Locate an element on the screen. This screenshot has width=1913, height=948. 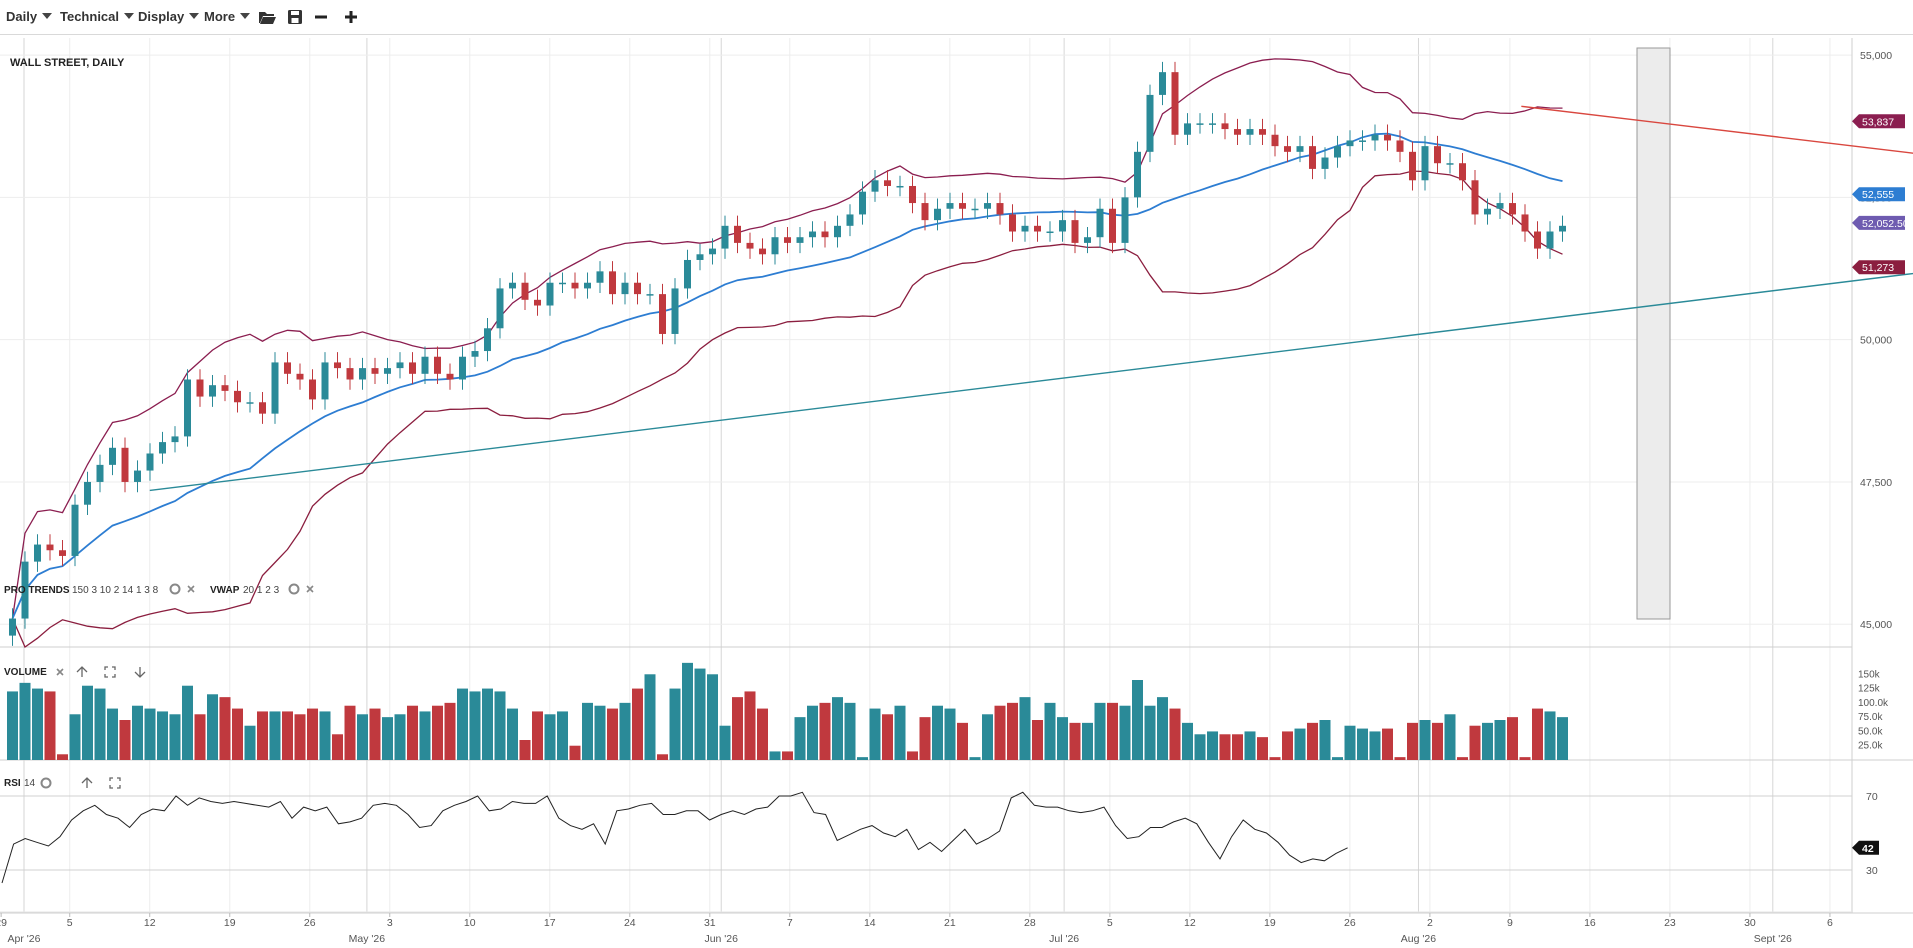
date-tick-label: 5 is located at coordinates (70, 923).